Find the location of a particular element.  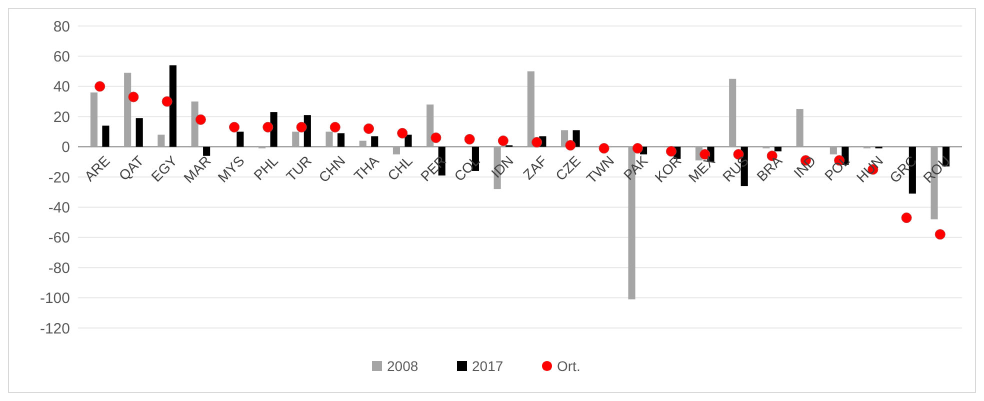

y-tick-label: 60 is located at coordinates (61, 57).